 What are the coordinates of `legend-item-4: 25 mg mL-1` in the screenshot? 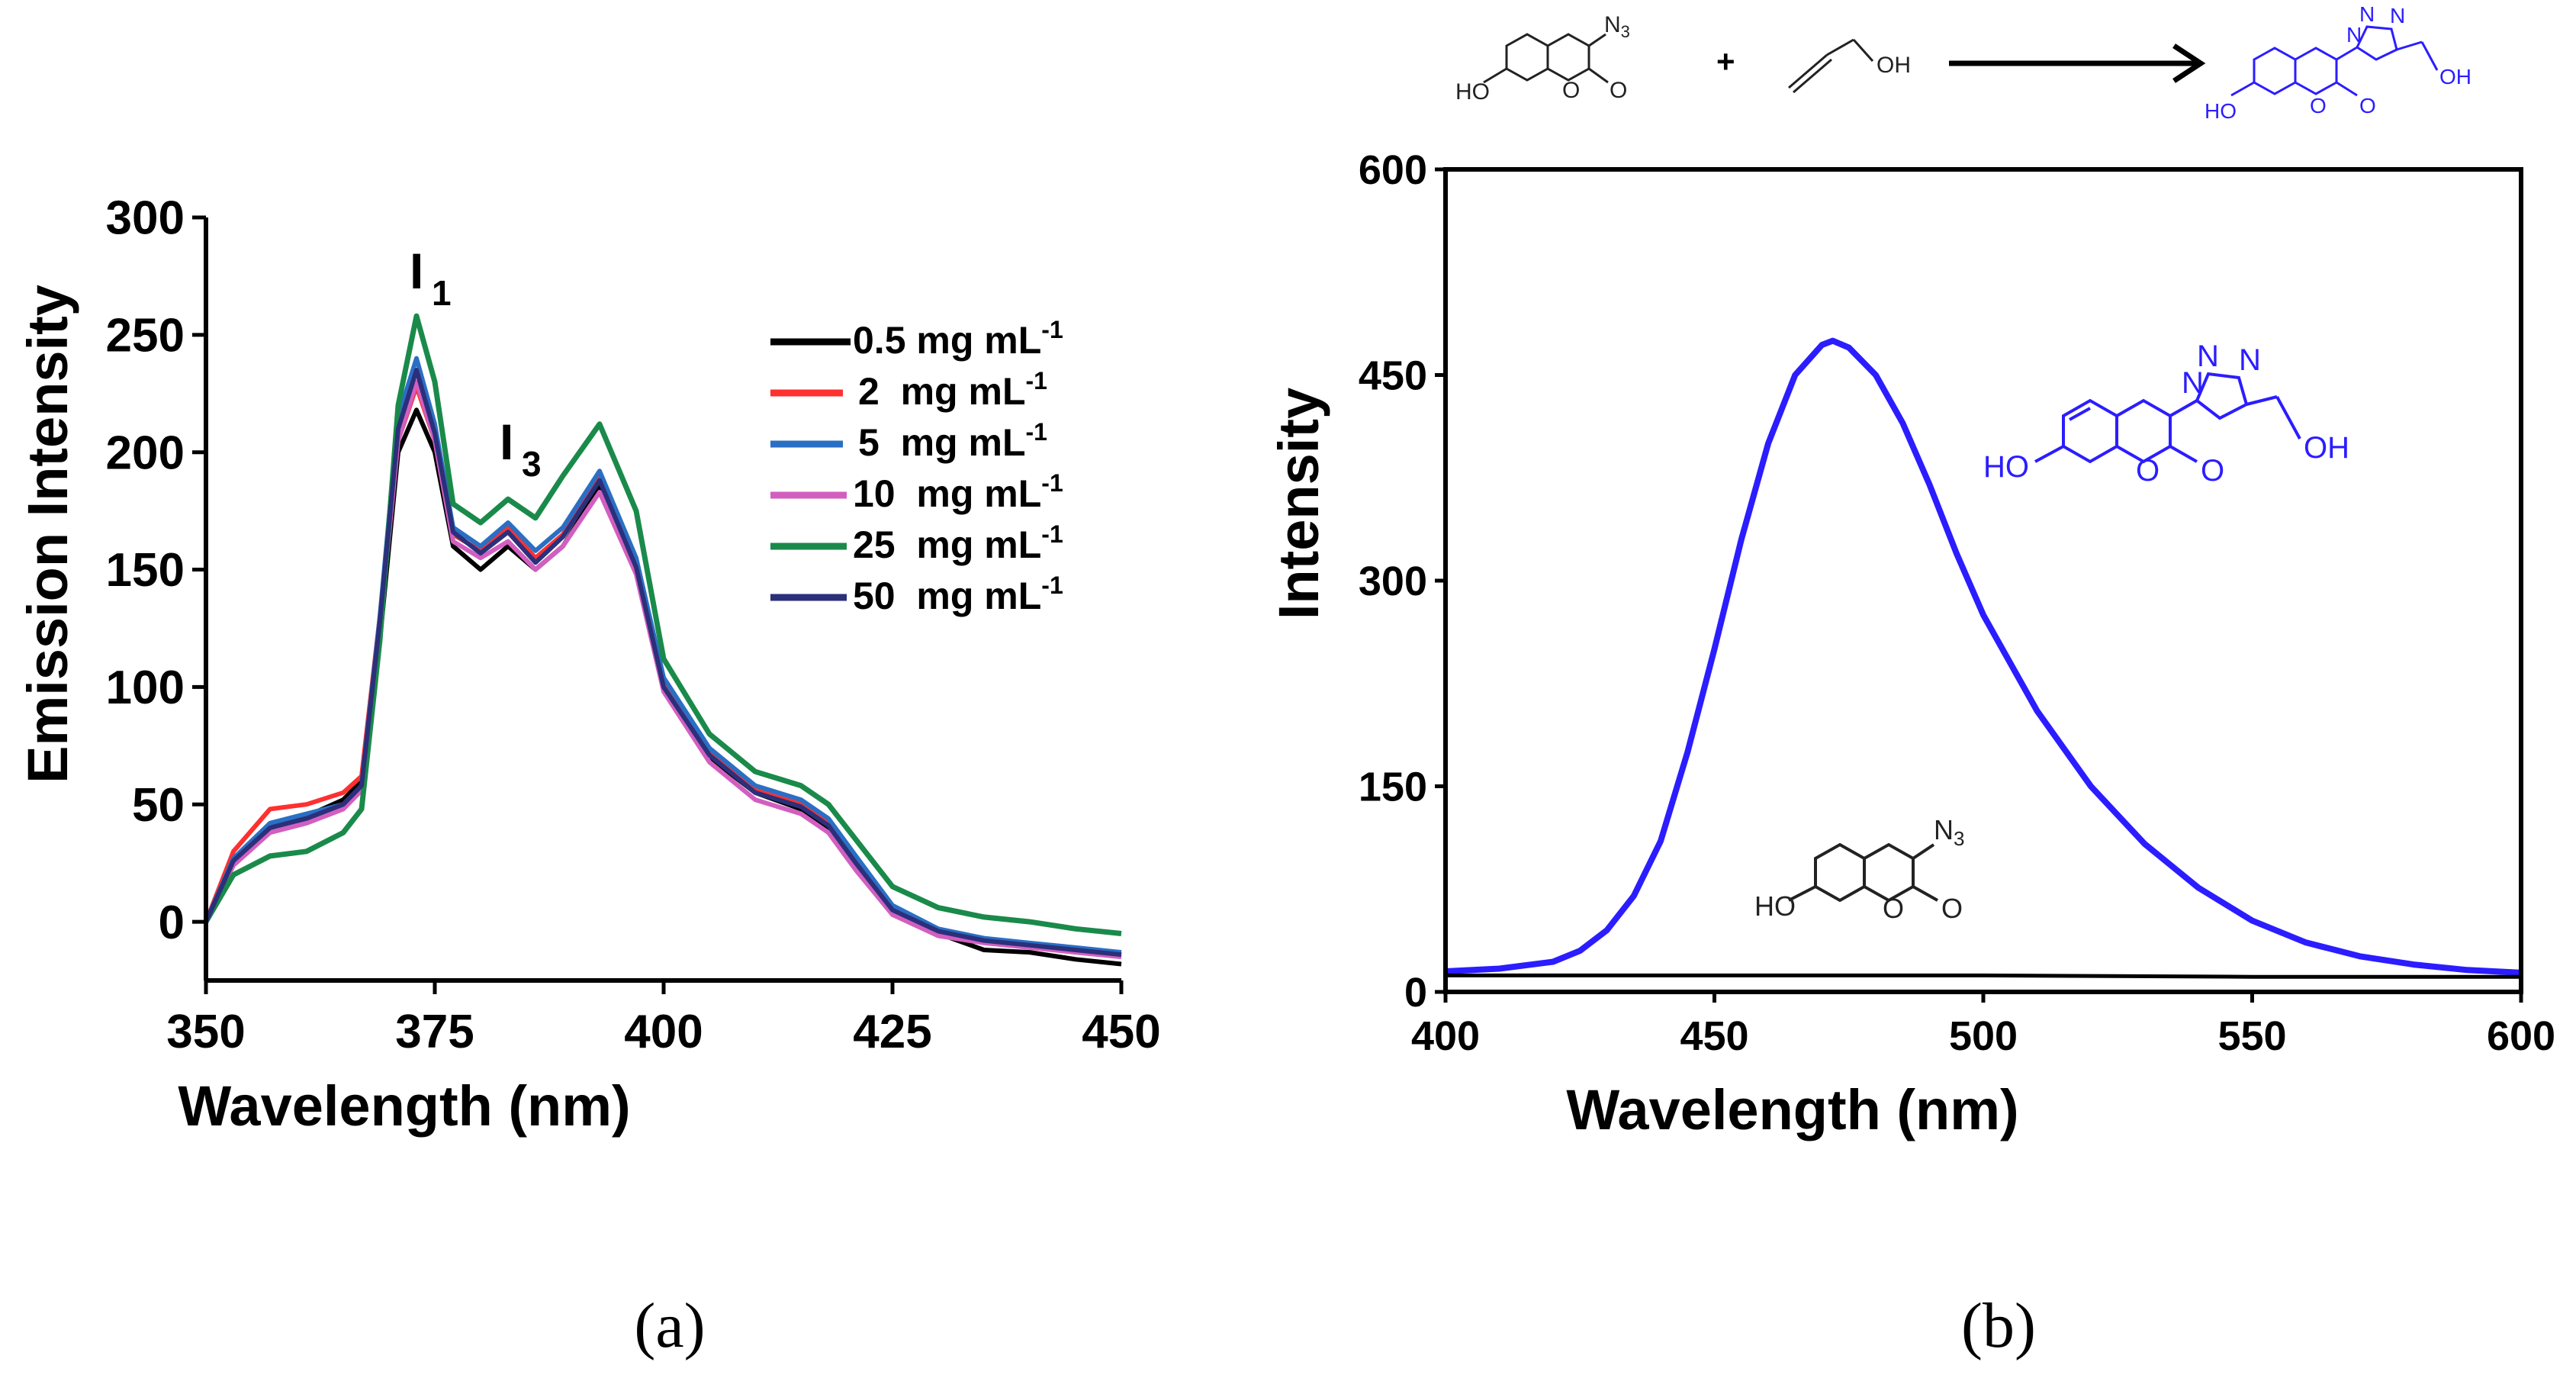 It's located at (916, 543).